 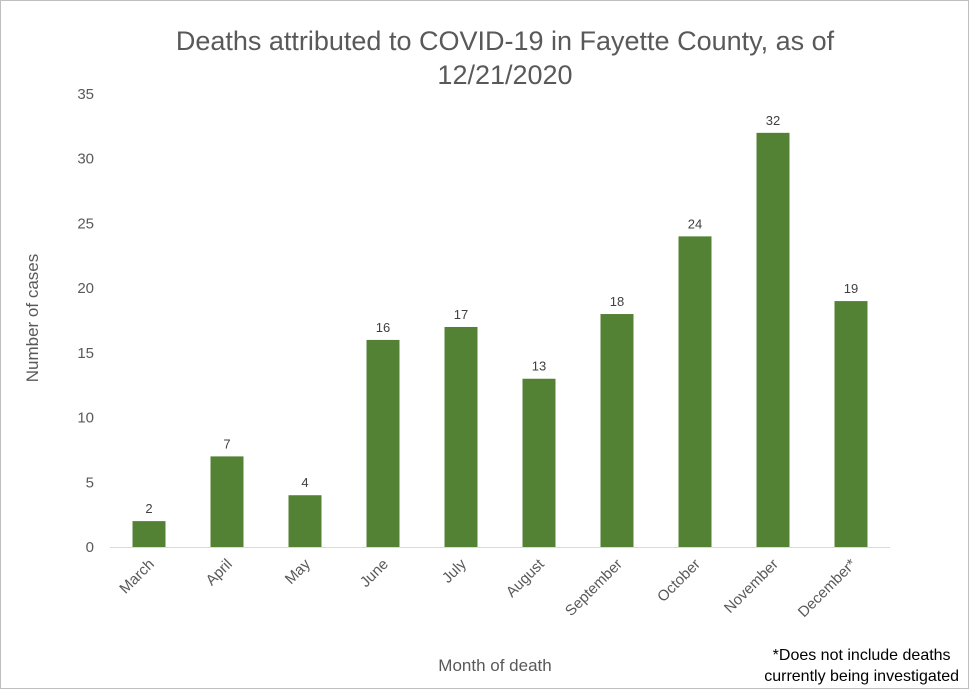 What do you see at coordinates (226, 443) in the screenshot?
I see `data-label: 7` at bounding box center [226, 443].